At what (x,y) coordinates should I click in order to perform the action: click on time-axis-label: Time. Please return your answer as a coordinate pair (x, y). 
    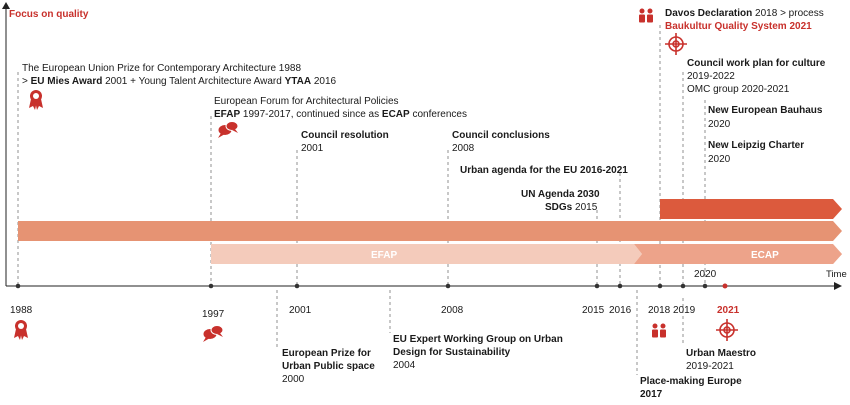
    Looking at the image, I should click on (836, 274).